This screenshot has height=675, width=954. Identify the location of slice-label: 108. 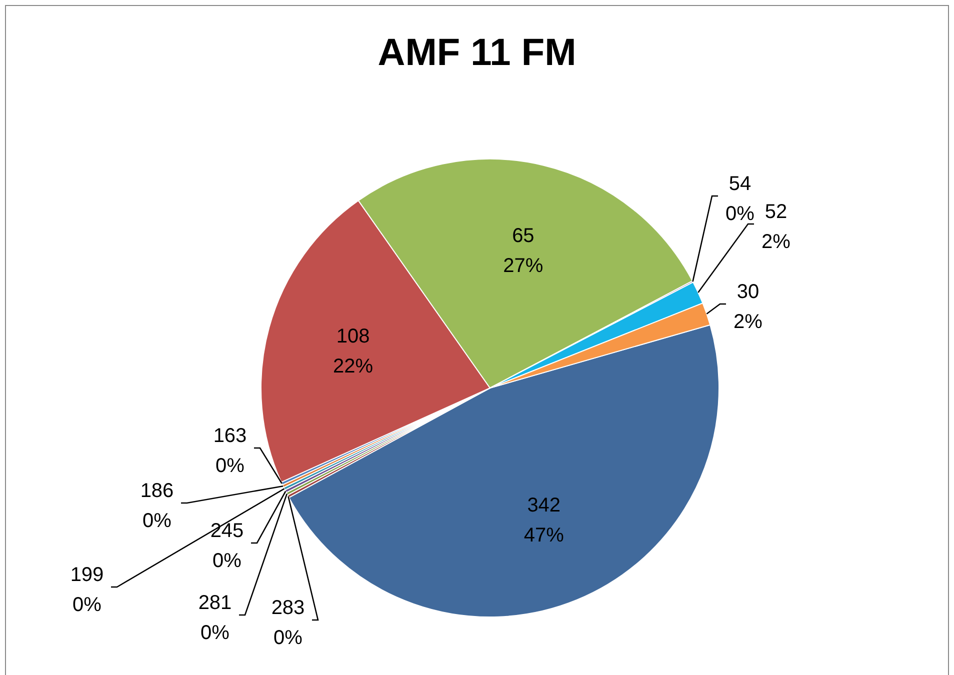
(353, 336).